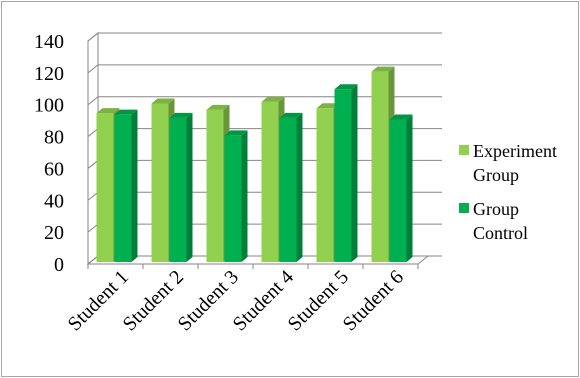 This screenshot has width=580, height=378. Describe the element at coordinates (515, 151) in the screenshot. I see `legend-label-experiment-line1: Experiment` at that location.